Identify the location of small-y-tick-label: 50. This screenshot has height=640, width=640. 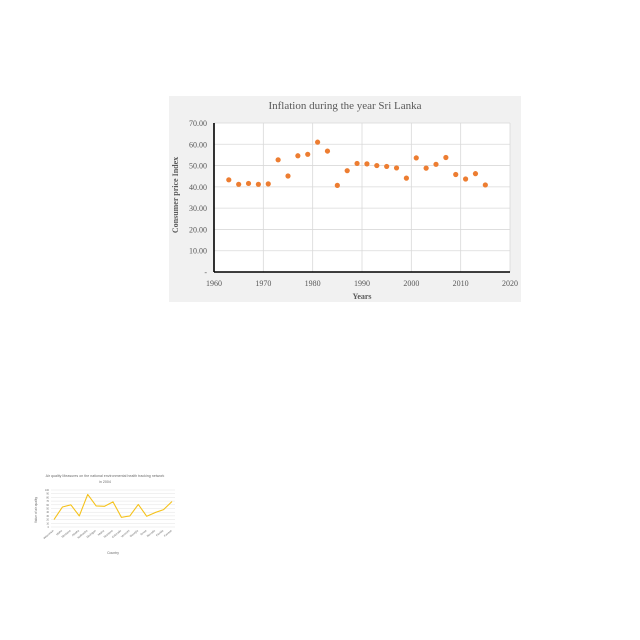
(47, 509).